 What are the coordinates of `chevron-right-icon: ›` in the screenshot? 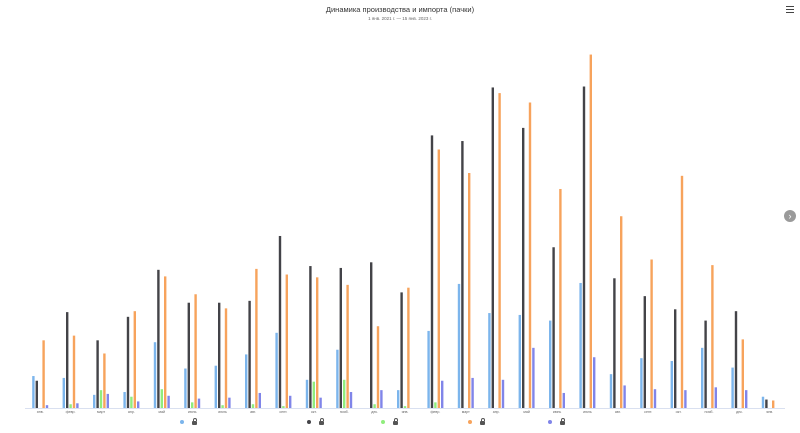 It's located at (790, 216).